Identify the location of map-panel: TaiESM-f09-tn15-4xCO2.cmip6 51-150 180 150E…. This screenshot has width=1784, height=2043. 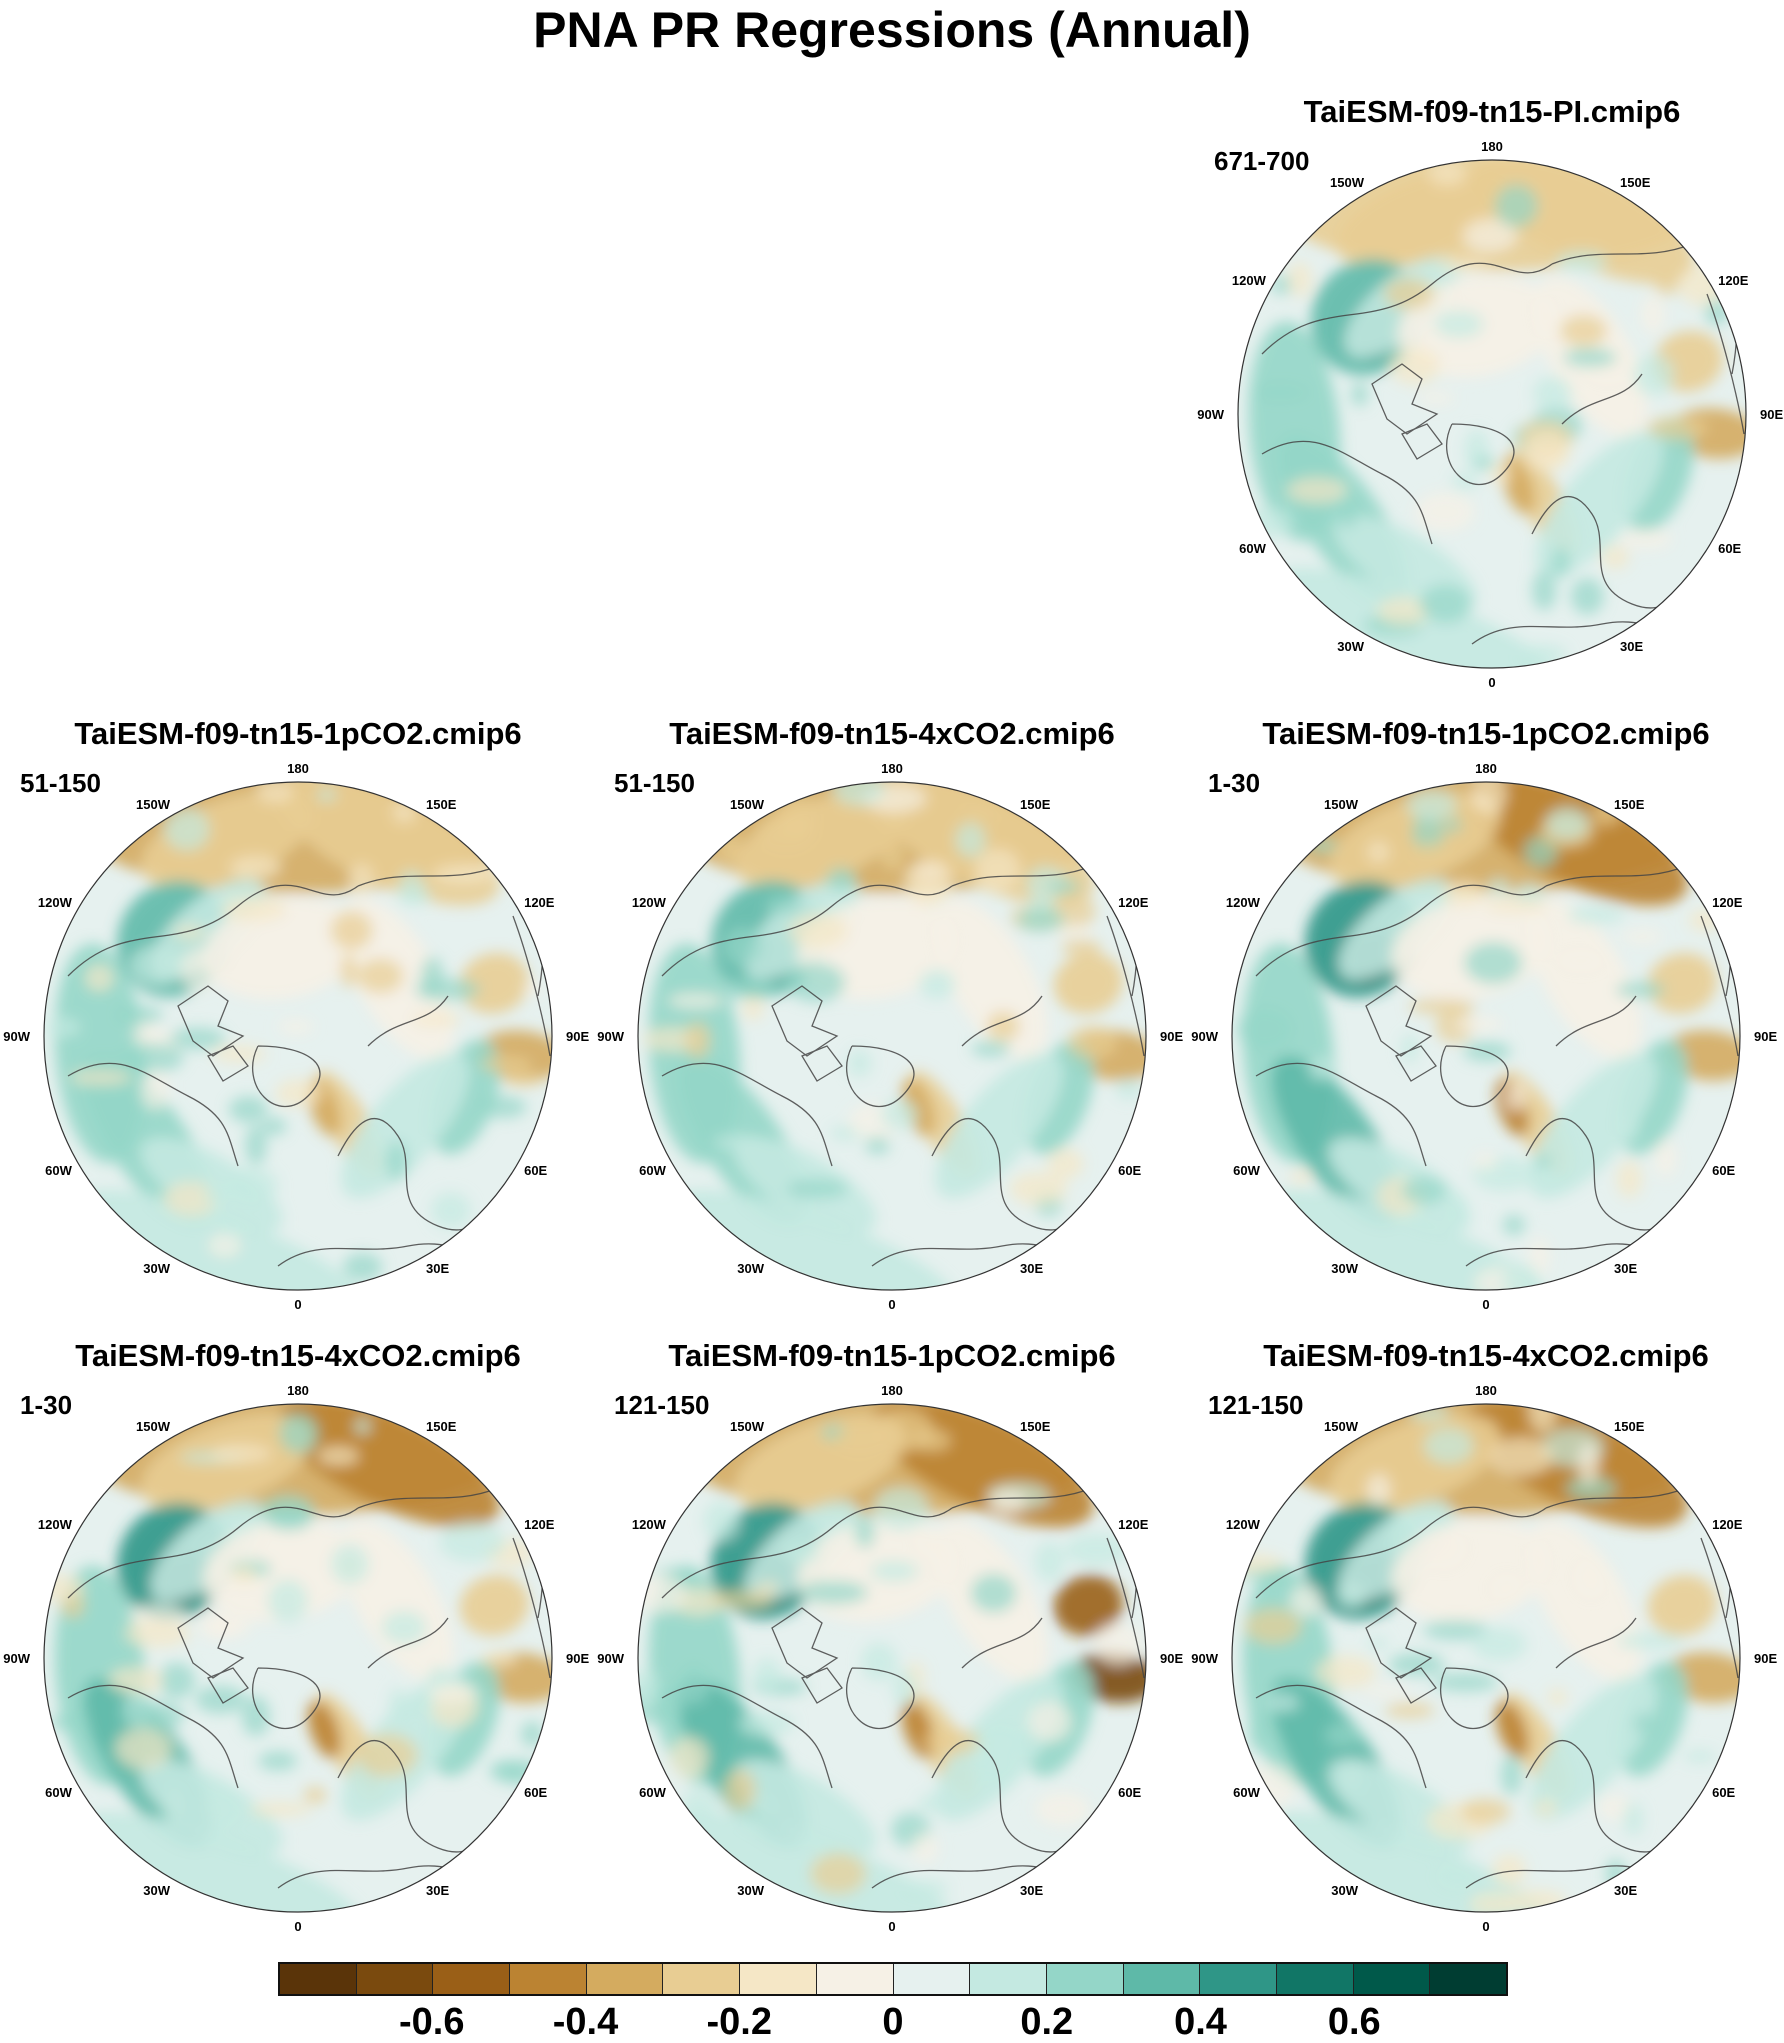
(890, 1016).